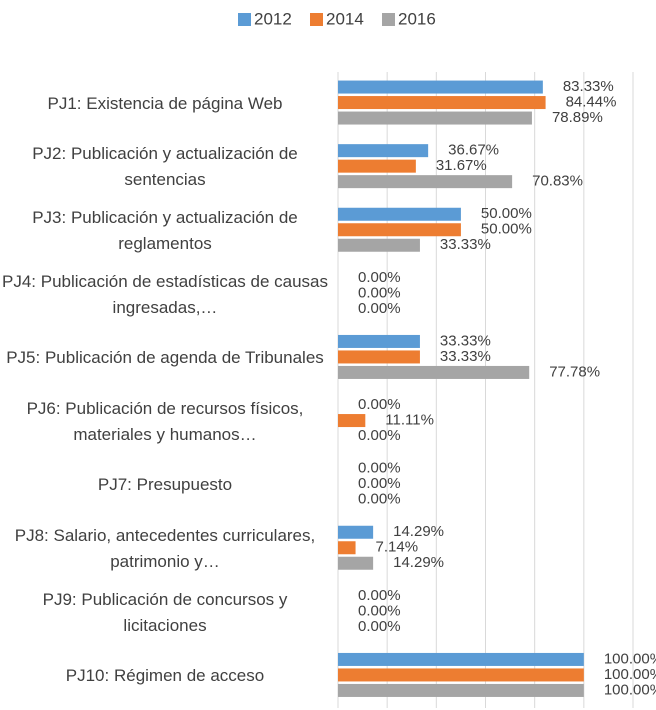 Image resolution: width=656 pixels, height=710 pixels. I want to click on category-label: PJ1: Existencia de página Web, so click(165, 103).